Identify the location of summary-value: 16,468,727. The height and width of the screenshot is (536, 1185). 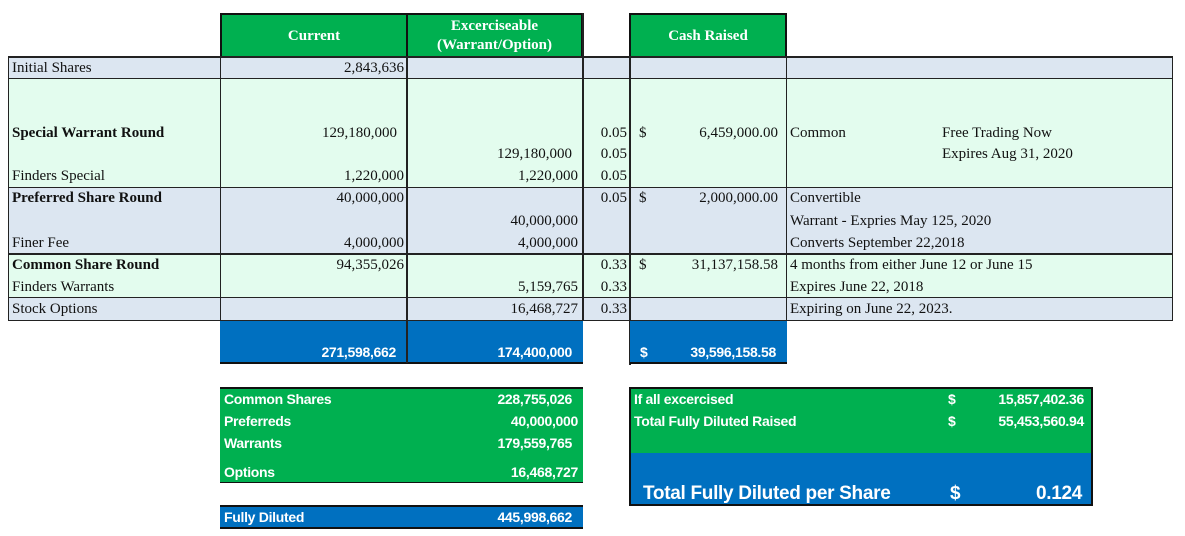
(544, 472).